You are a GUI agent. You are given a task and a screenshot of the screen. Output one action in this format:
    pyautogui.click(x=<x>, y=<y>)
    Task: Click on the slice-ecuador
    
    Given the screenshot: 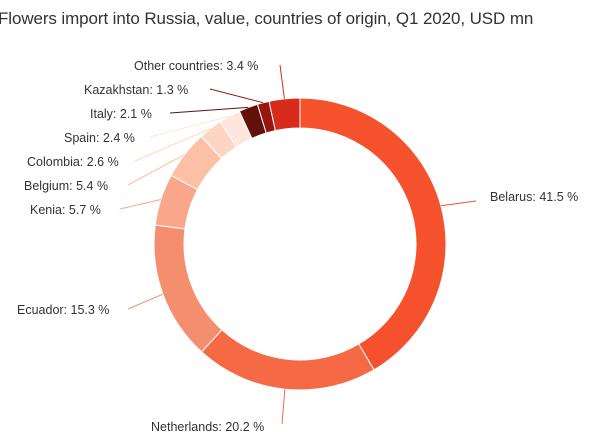 What is the action you would take?
    pyautogui.click(x=188, y=288)
    